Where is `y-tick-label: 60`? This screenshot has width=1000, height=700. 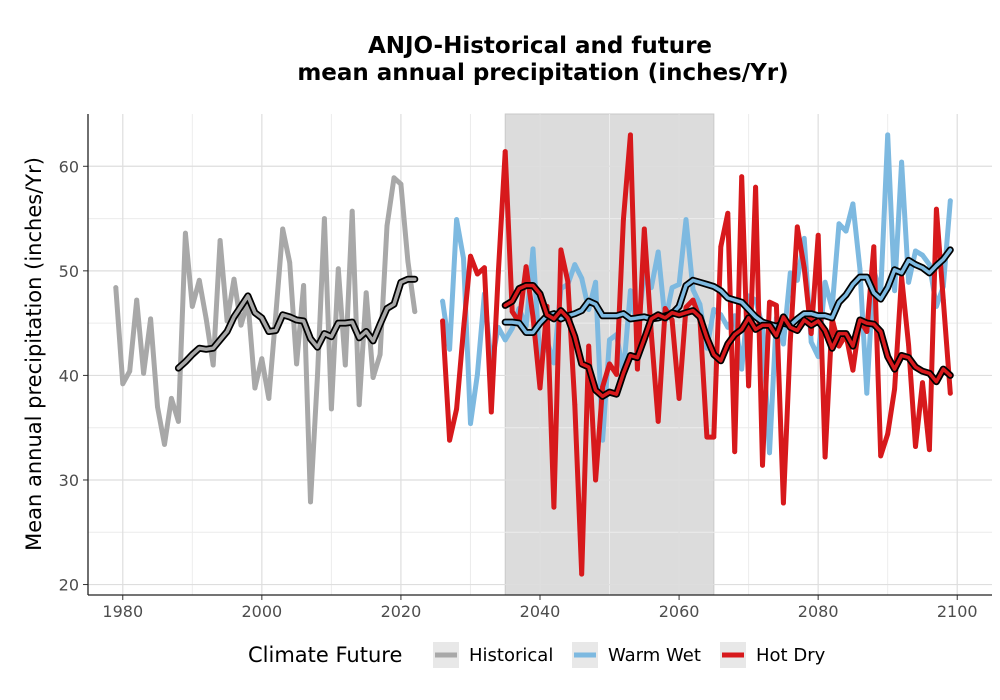 y-tick-label: 60 is located at coordinates (69, 166).